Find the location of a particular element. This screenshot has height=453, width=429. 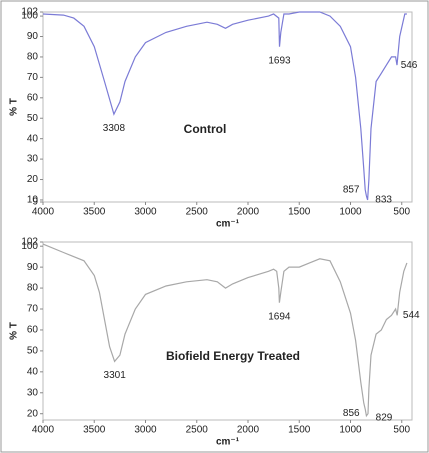

peak-label: 833 is located at coordinates (383, 200).